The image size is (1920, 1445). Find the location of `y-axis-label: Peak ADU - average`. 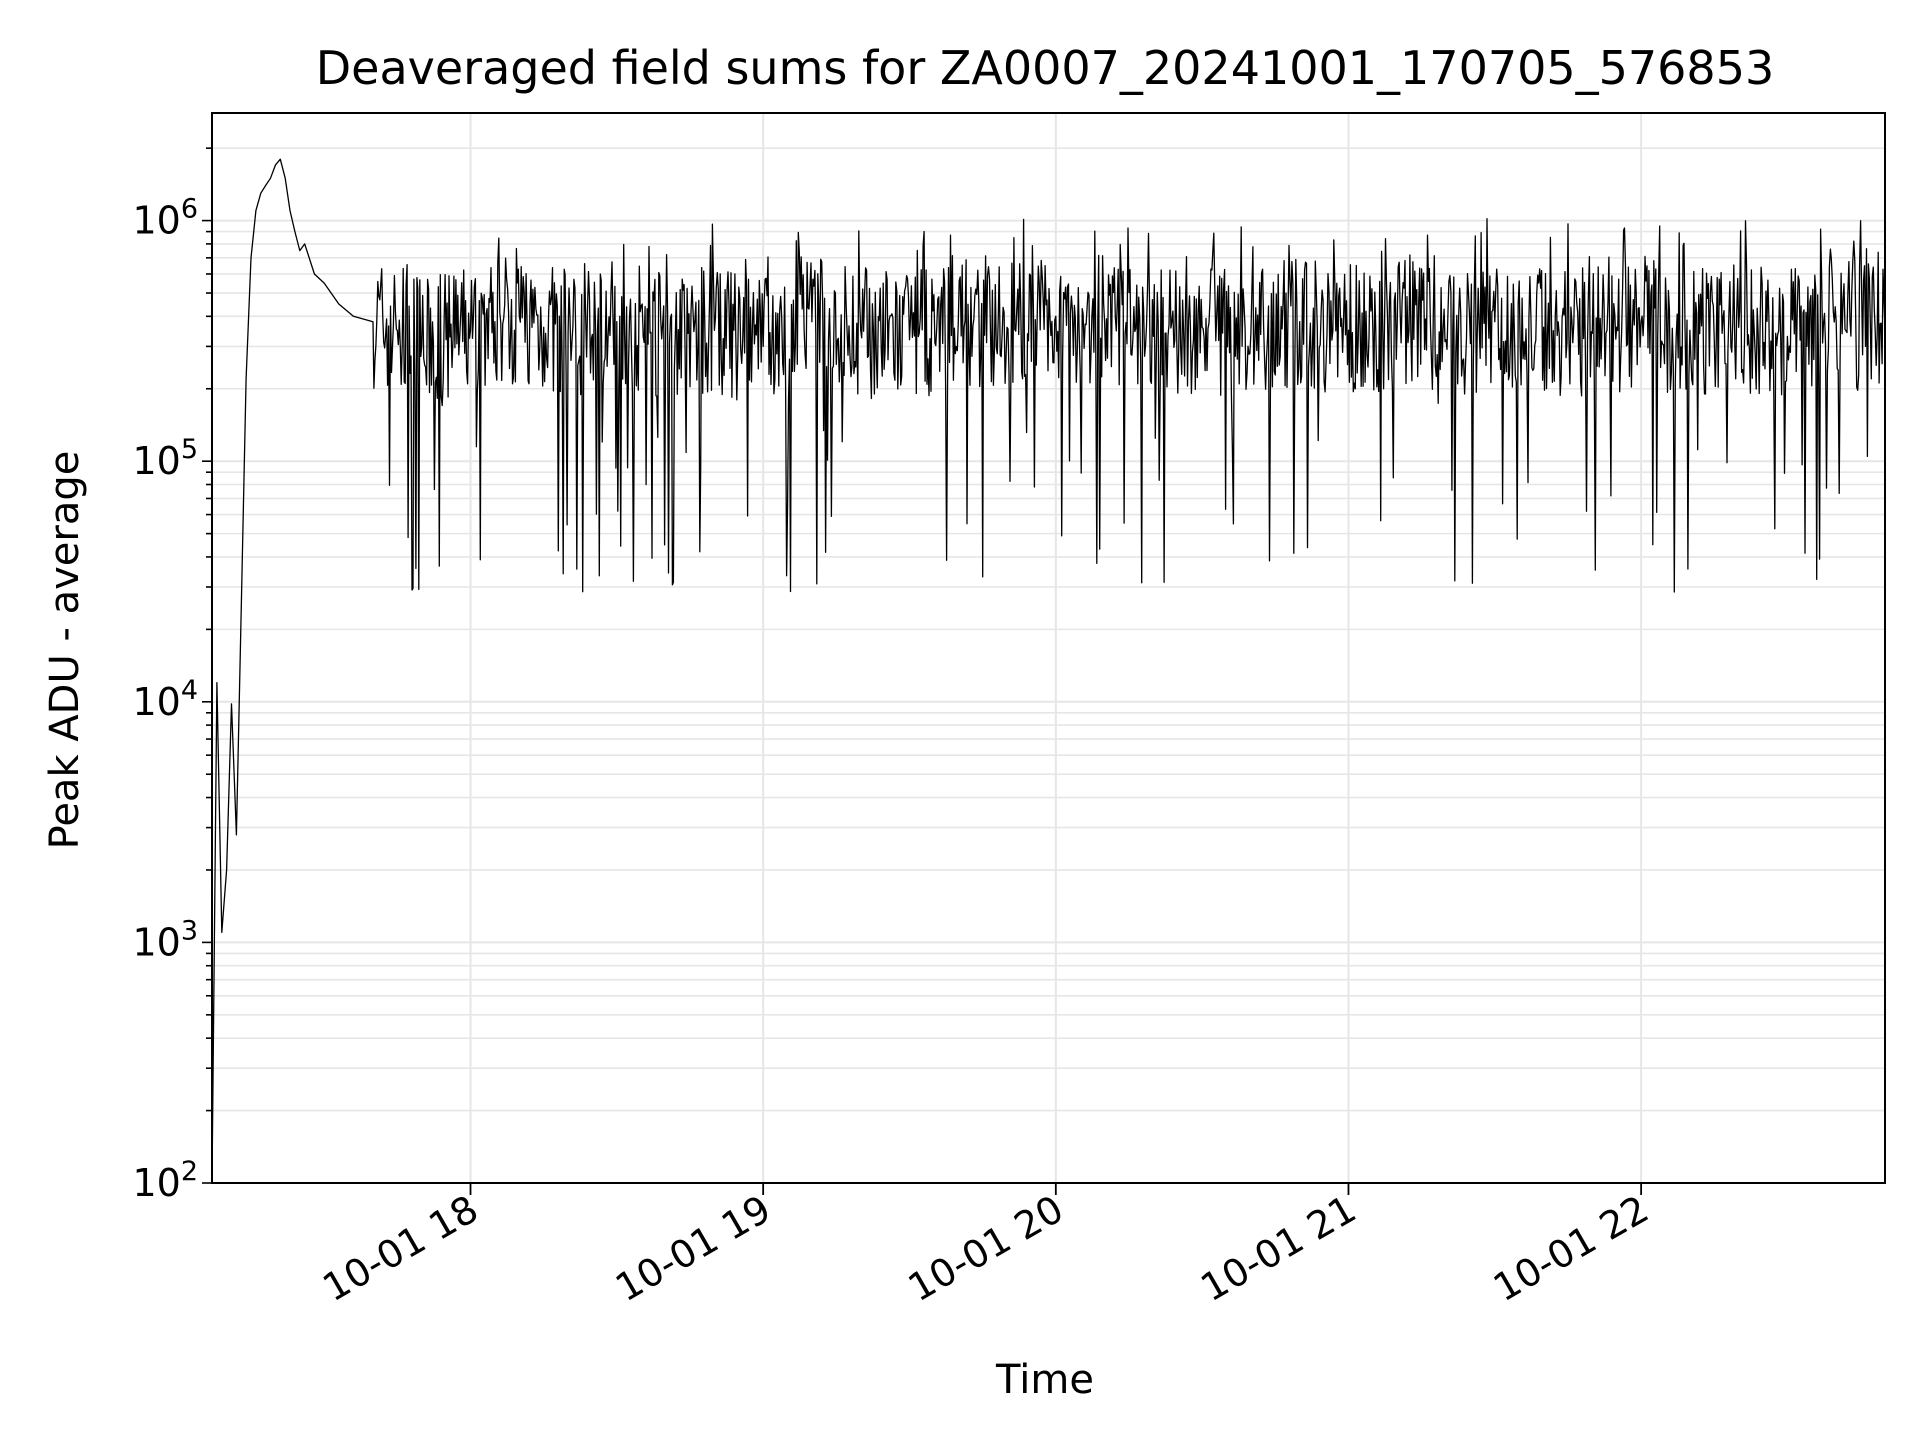

y-axis-label: Peak ADU - average is located at coordinates (65, 650).